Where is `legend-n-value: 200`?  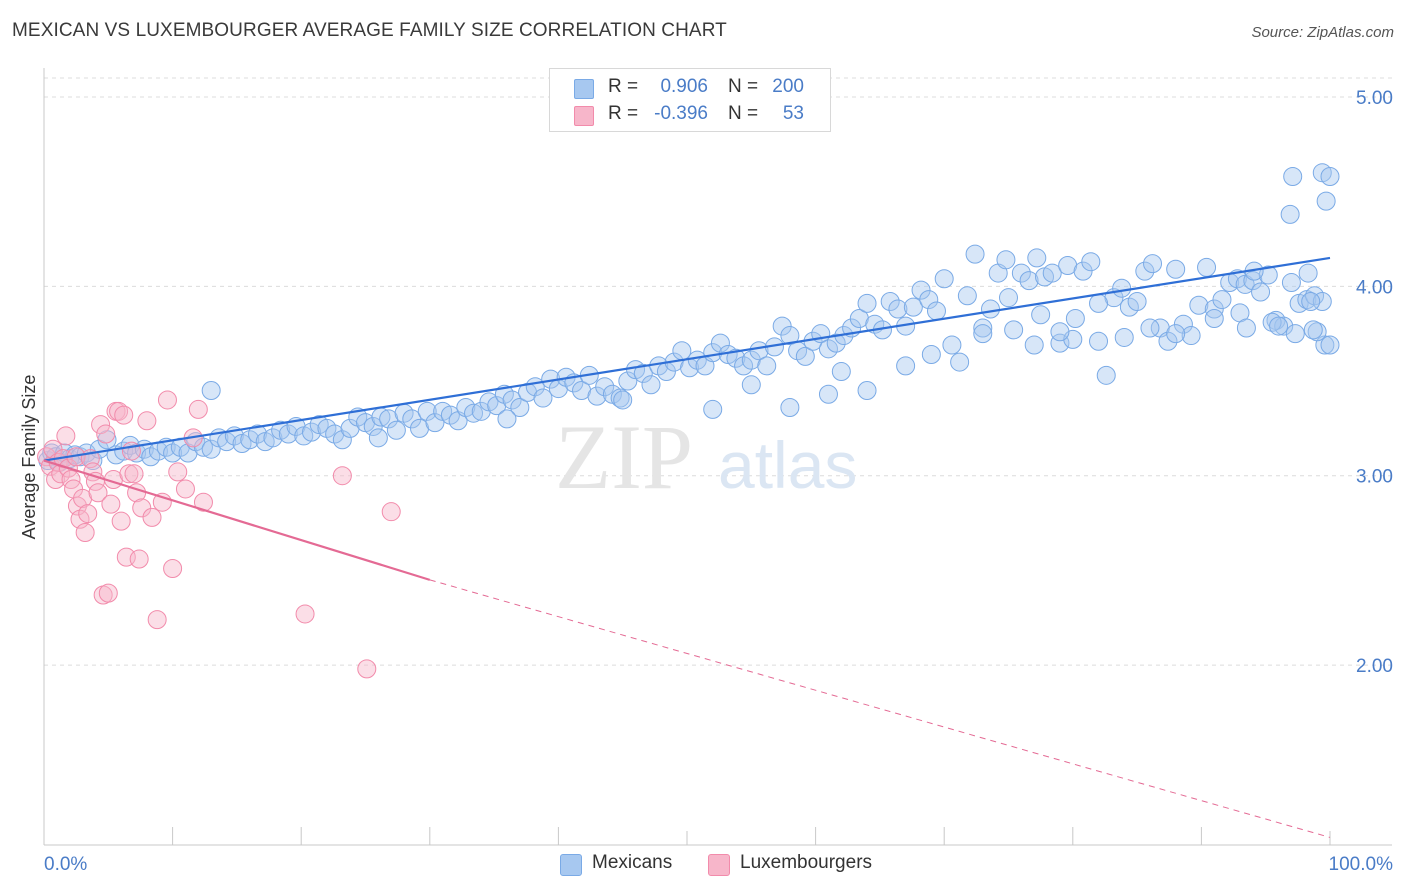
legend-n-value: 200 is located at coordinates (788, 86).